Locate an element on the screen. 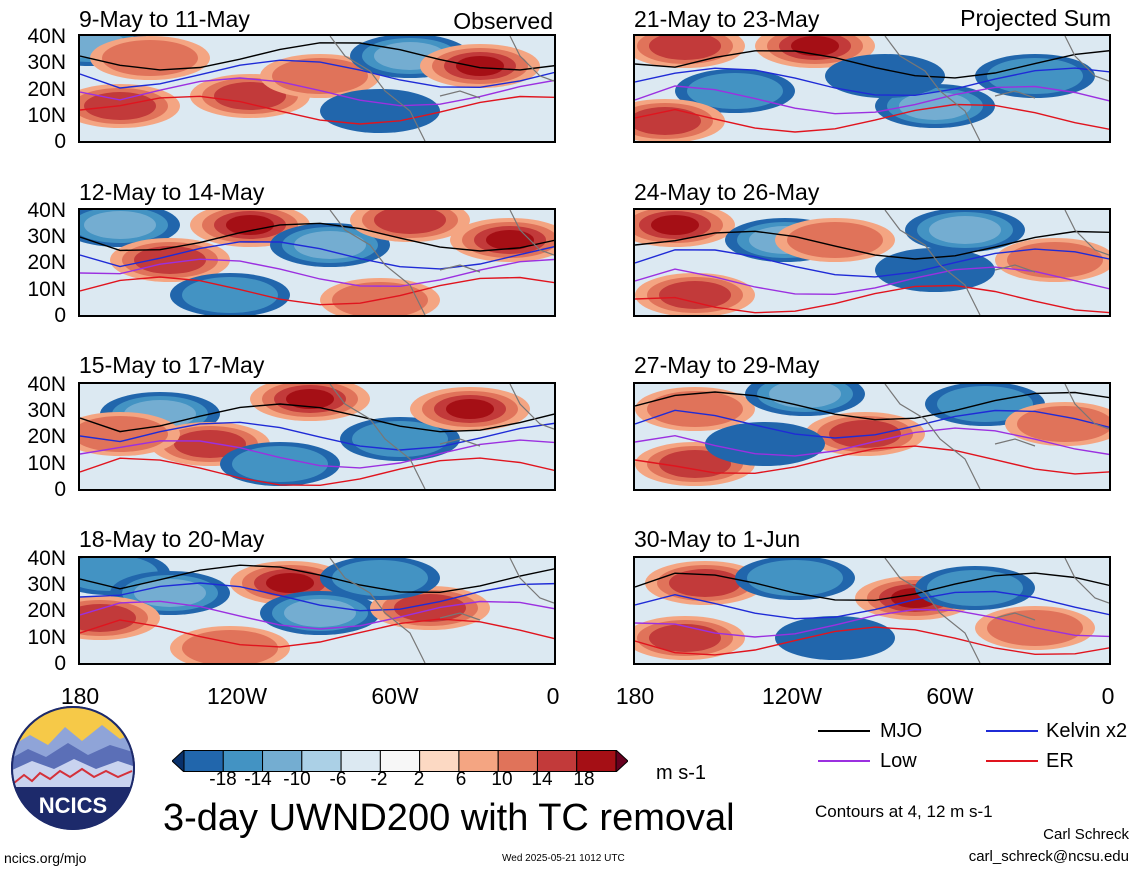  legend-er-line is located at coordinates (1012, 761).